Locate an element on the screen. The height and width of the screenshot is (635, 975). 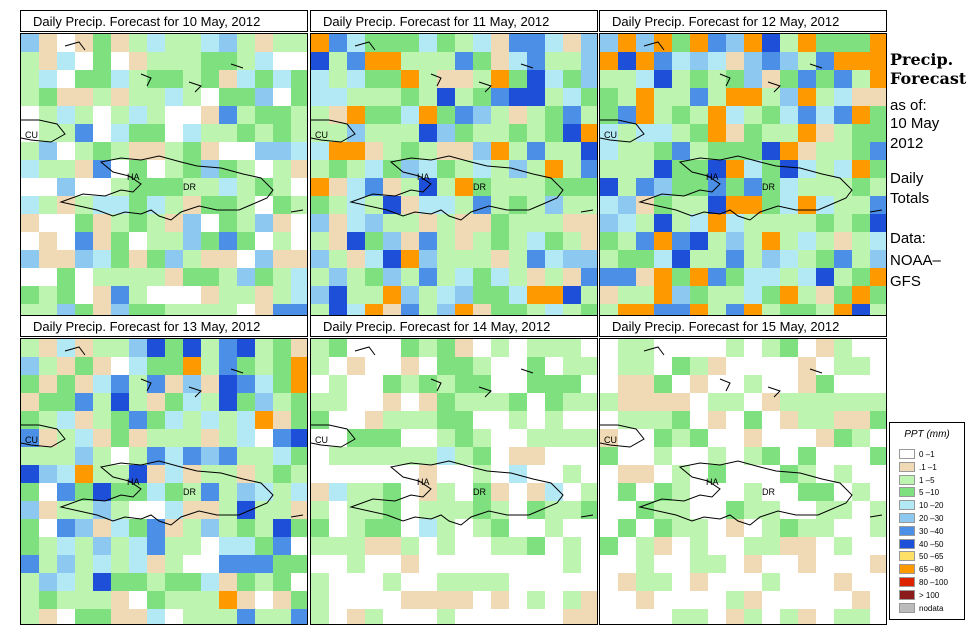
precip-map: CU HA DR is located at coordinates (743, 481).